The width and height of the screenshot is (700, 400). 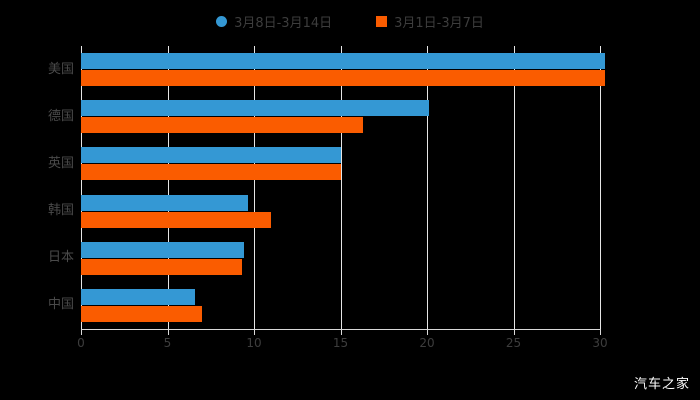 I want to click on x-axis-line, so click(x=341, y=329).